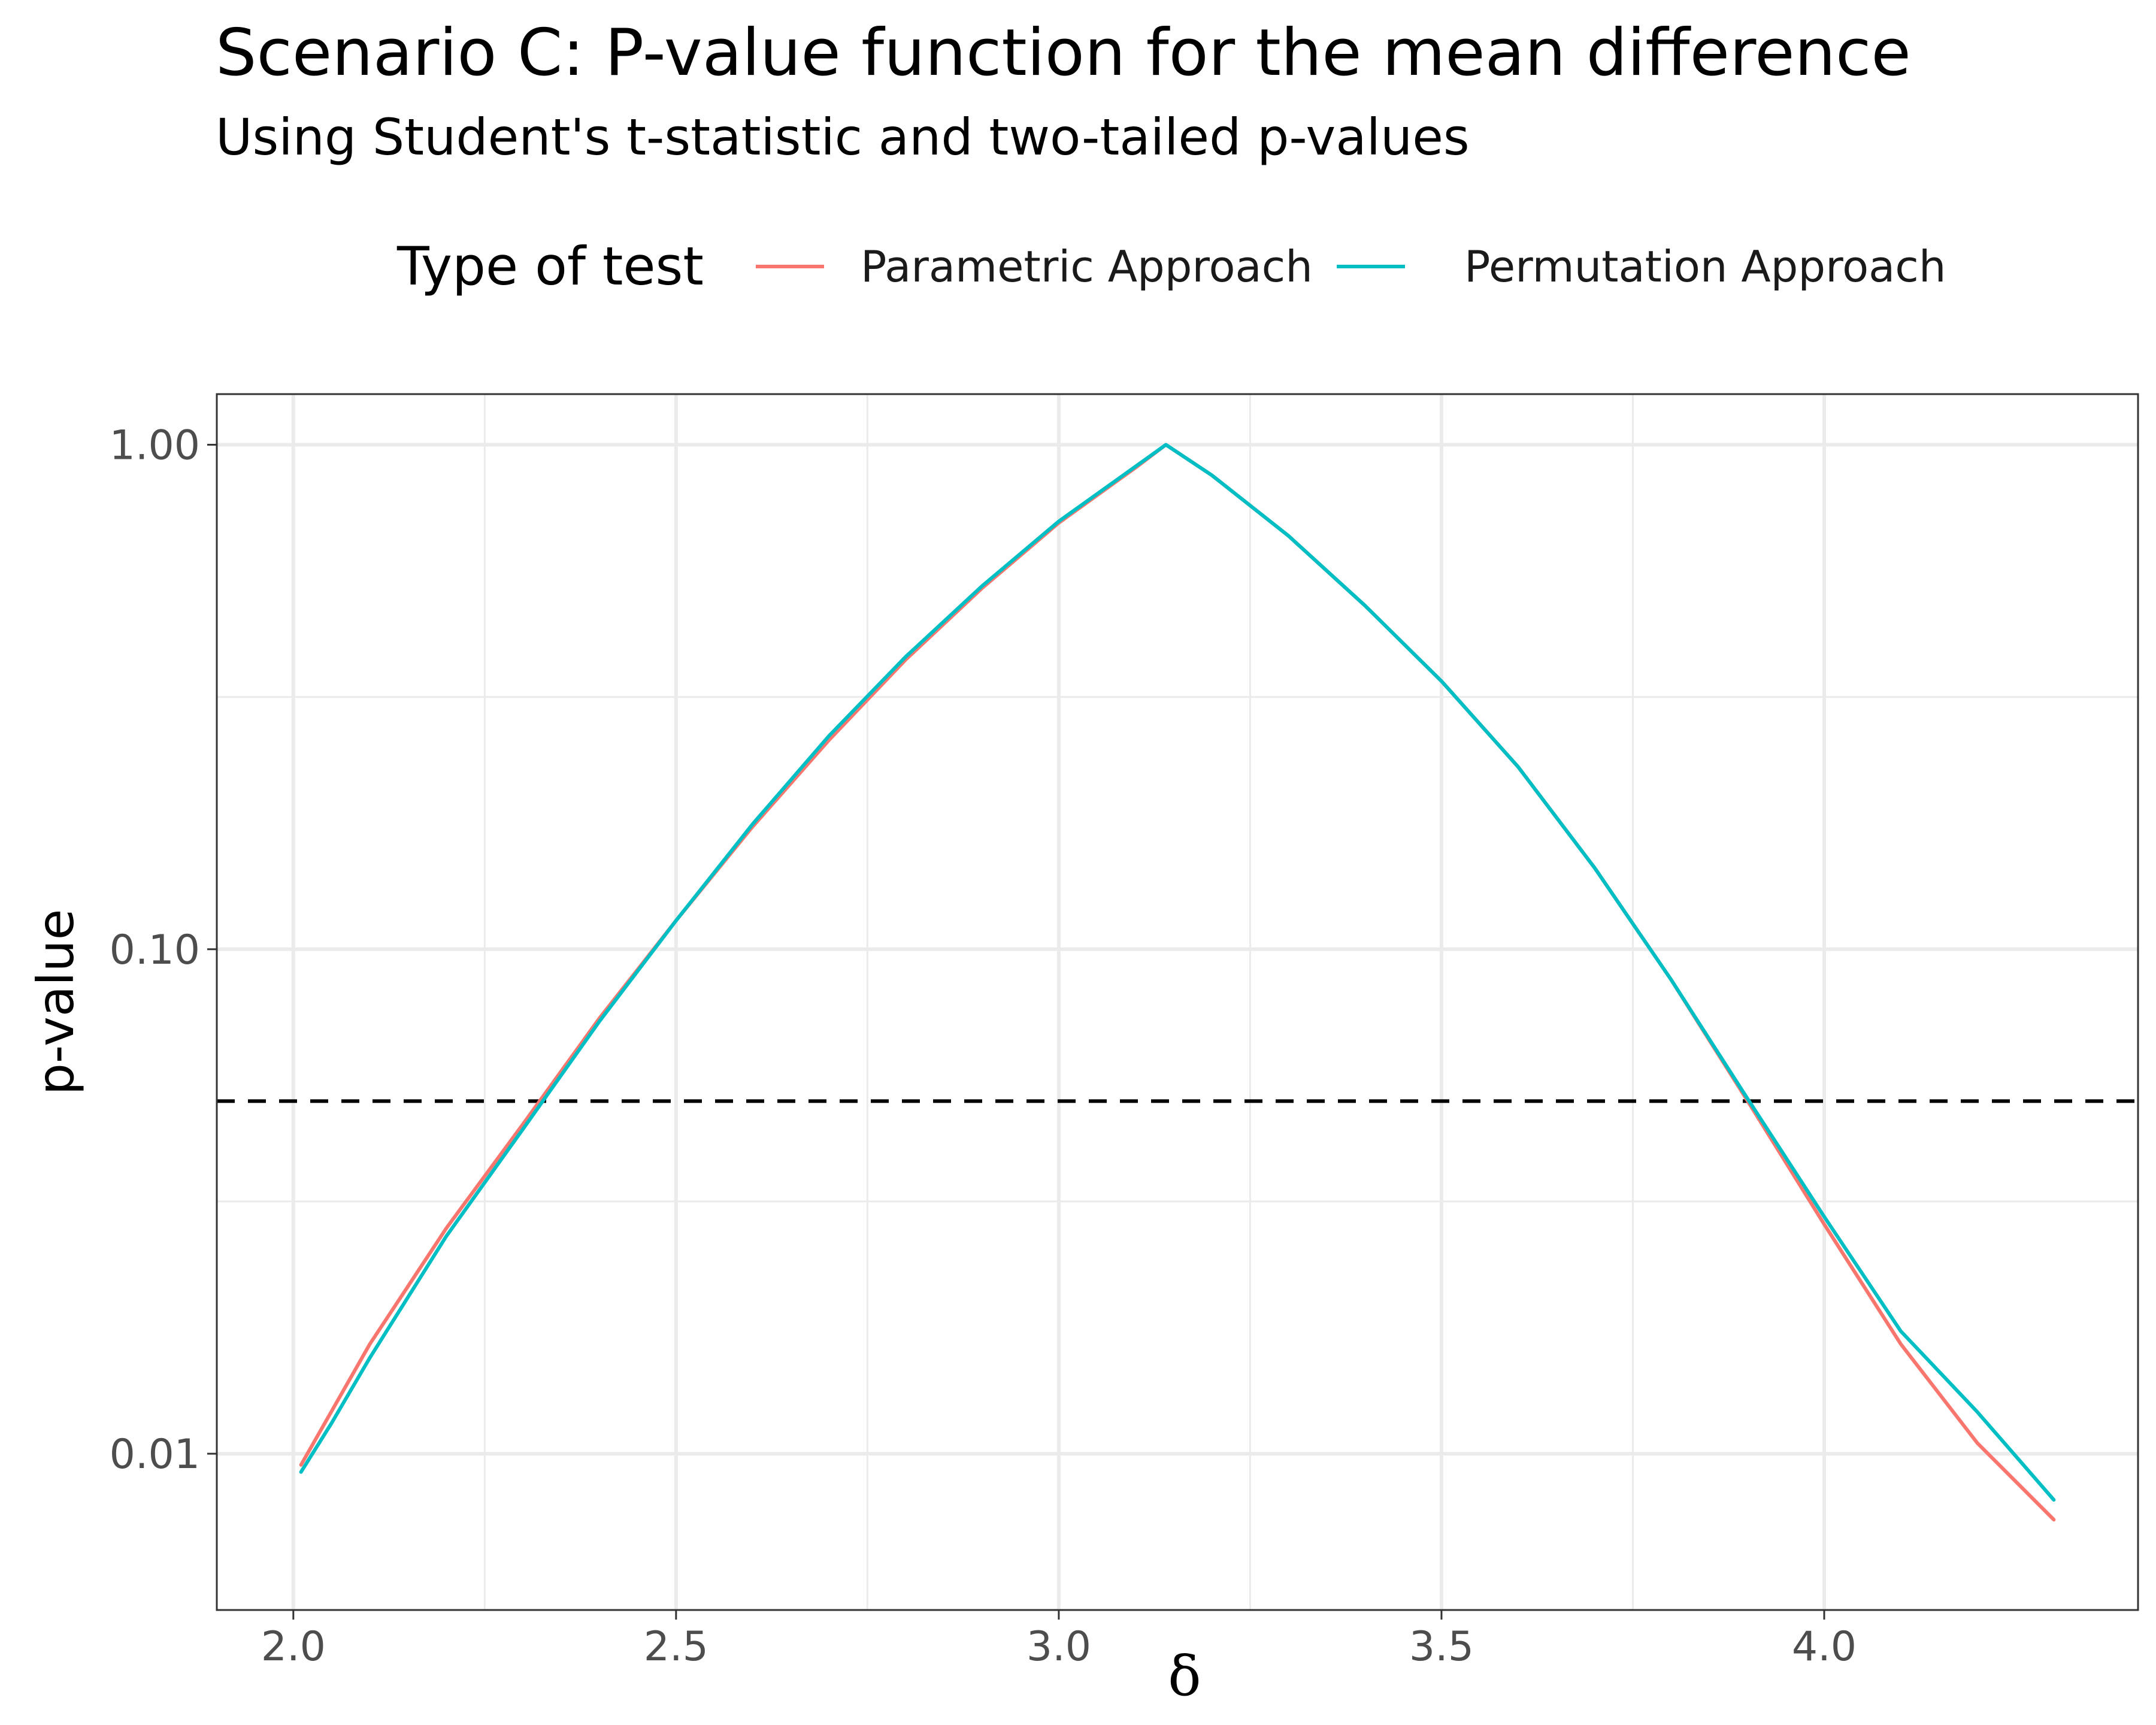 The image size is (2156, 1725). I want to click on x-tick-label: 2.0, so click(293, 1646).